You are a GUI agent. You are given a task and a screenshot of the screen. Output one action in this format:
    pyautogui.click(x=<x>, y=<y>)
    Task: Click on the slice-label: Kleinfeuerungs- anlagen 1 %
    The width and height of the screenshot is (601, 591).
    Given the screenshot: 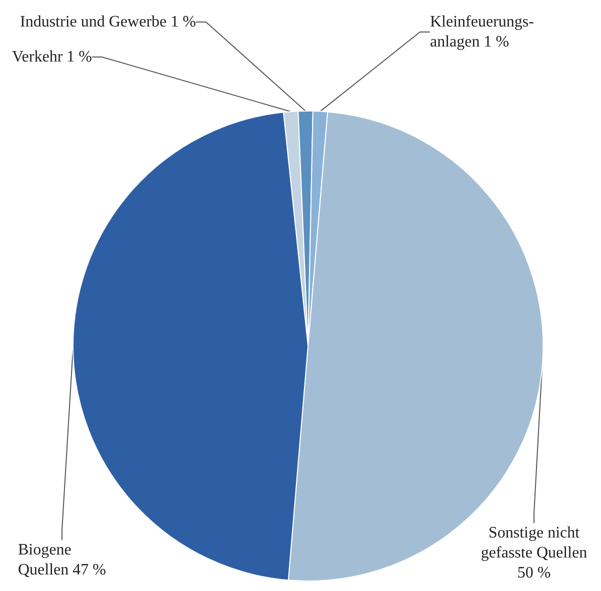 What is the action you would take?
    pyautogui.click(x=482, y=32)
    